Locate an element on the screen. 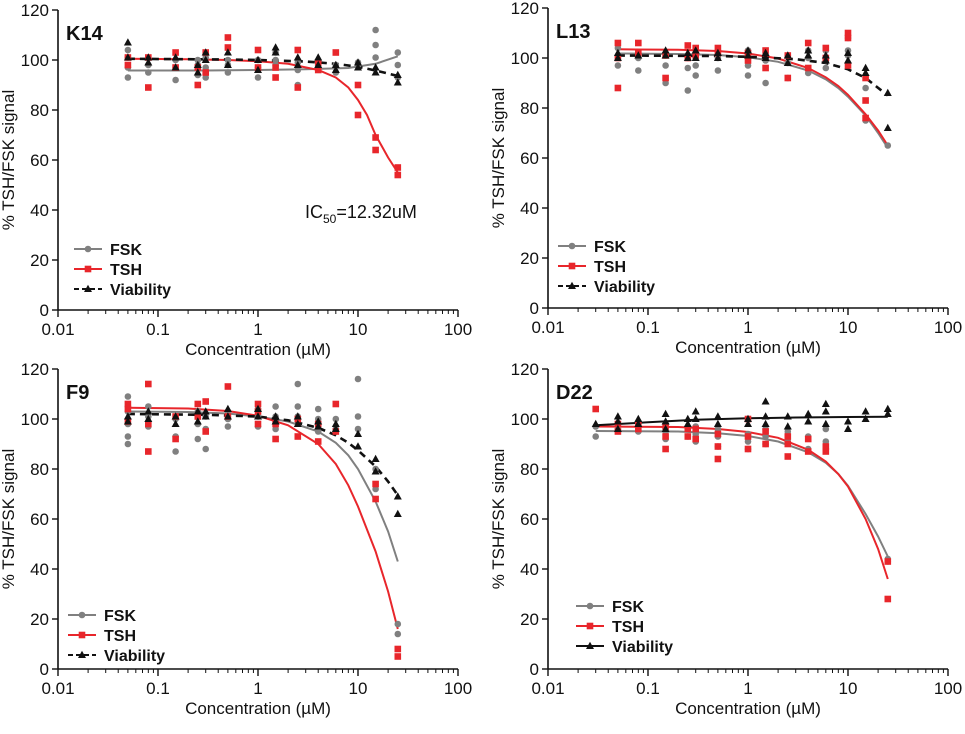 This screenshot has height=734, width=965. legend-marker-viability is located at coordinates (590, 645).